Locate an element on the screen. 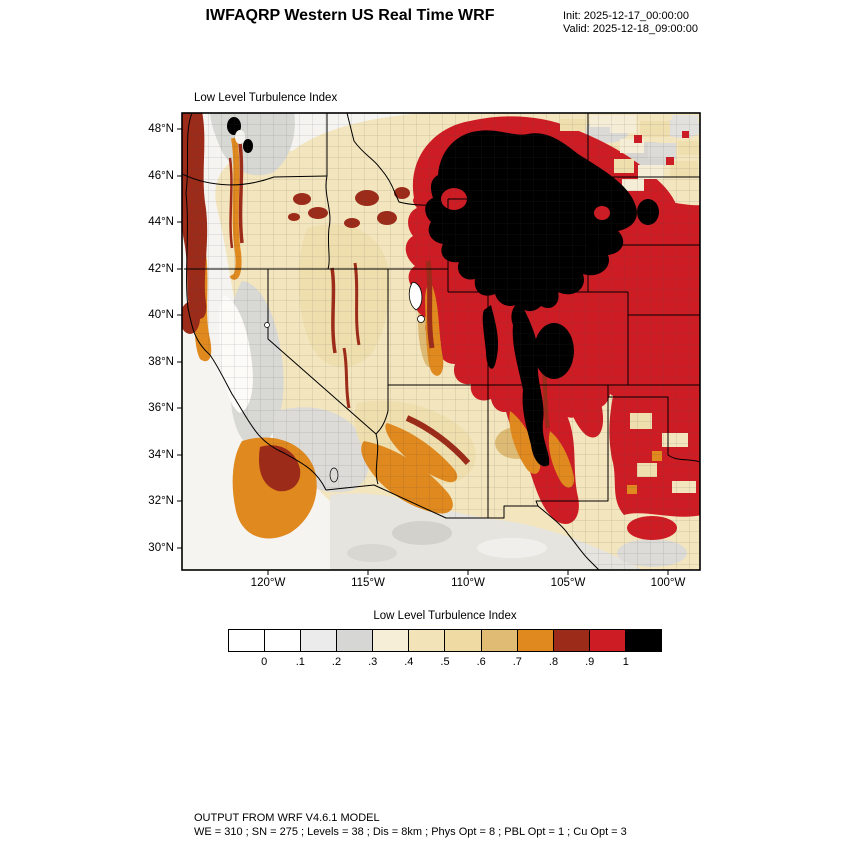 Image resolution: width=850 pixels, height=850 pixels. lon-tick-label: 115°W is located at coordinates (368, 583).